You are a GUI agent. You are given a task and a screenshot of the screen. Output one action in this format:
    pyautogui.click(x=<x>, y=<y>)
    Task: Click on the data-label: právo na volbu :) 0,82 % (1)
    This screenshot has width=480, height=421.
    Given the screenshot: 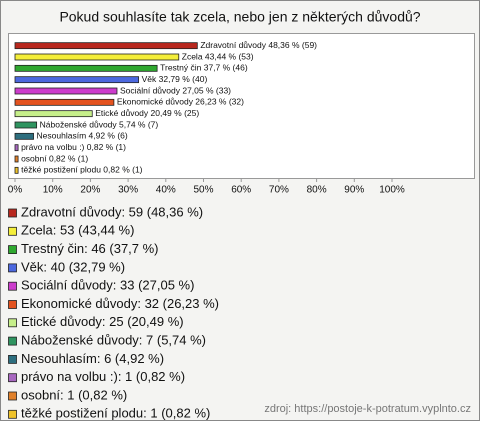 What is the action you would take?
    pyautogui.click(x=73, y=147)
    